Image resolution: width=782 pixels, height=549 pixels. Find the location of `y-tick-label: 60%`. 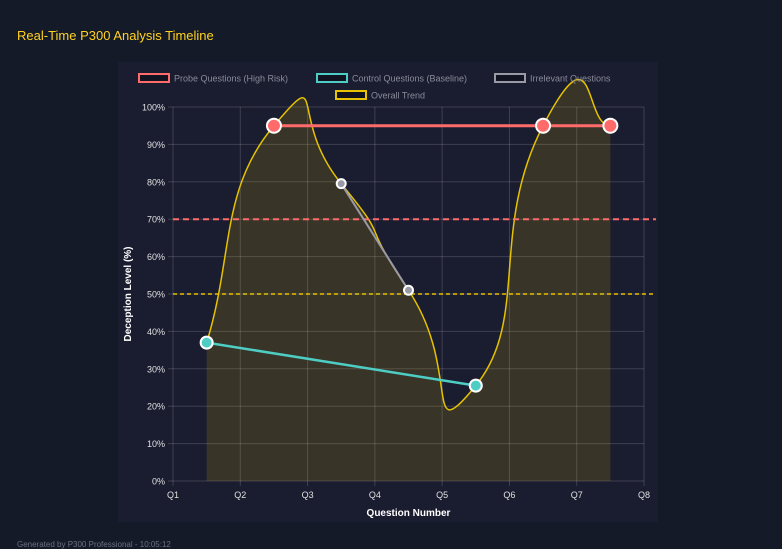

y-tick-label: 60% is located at coordinates (156, 257).